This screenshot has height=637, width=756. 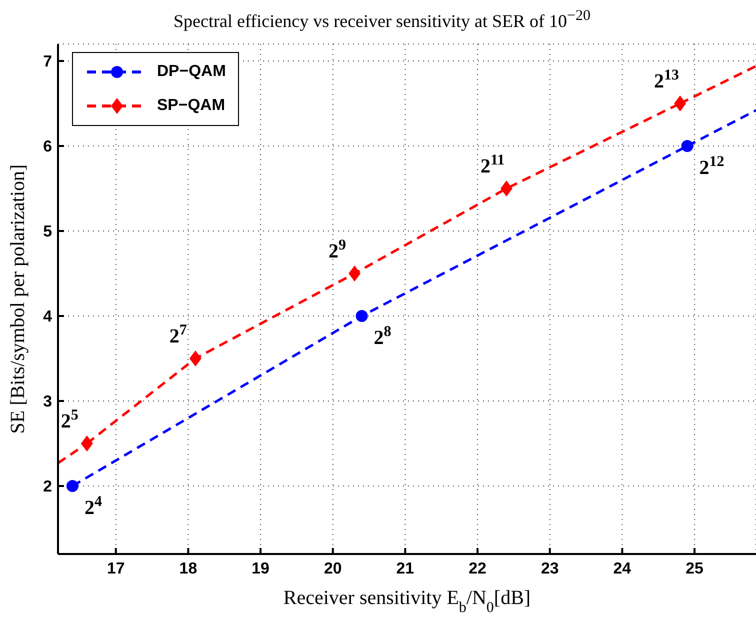 I want to click on legend-label: SP−QAM, so click(x=191, y=106).